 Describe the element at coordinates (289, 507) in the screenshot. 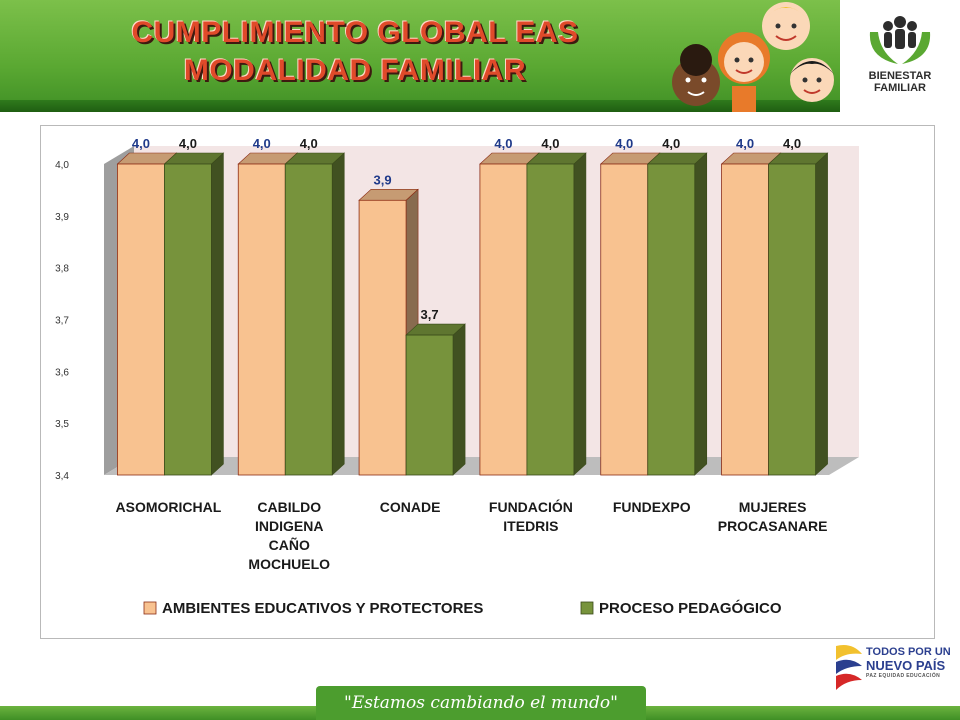

I see `x-tick-label: CABILDO` at that location.